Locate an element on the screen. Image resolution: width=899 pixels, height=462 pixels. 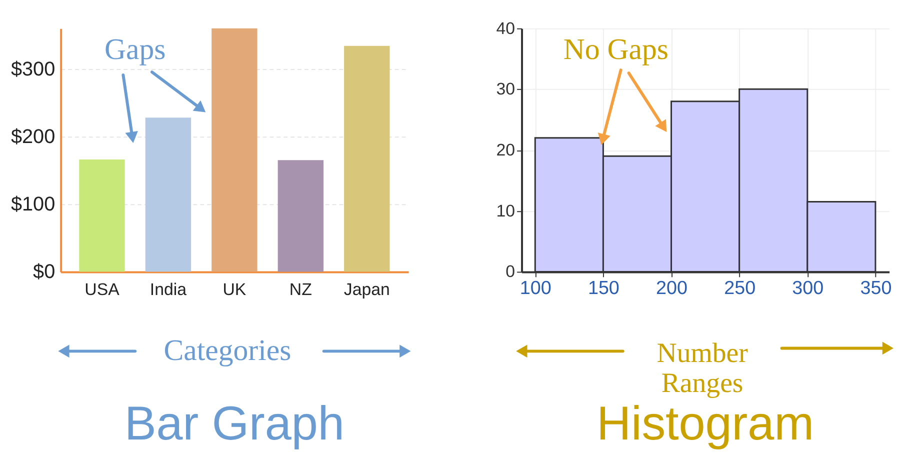
y-tick-label: 10 is located at coordinates (506, 210).